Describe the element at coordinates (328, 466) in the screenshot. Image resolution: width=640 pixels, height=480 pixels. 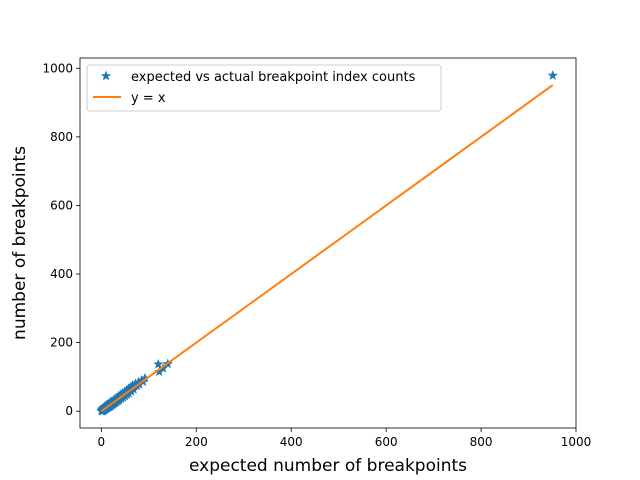
I see `x-axis-label: expected number of breakpoints` at that location.